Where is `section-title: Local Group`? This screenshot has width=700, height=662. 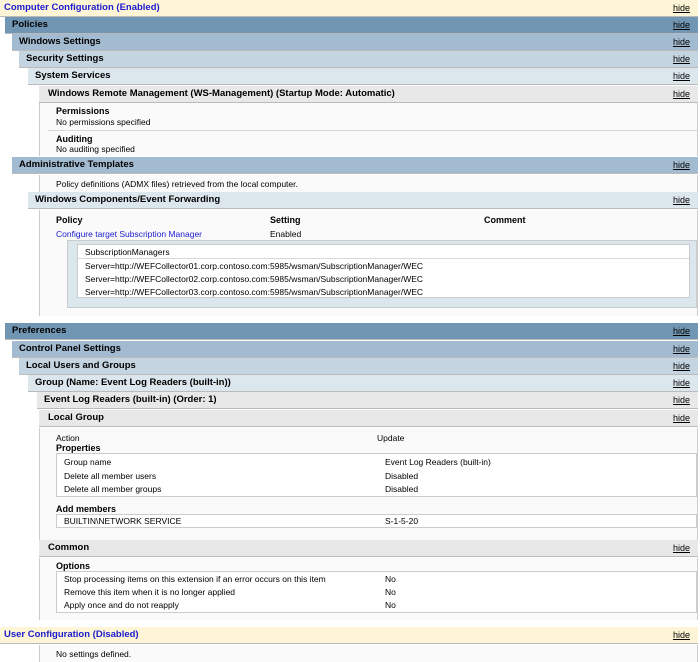
section-title: Local Group is located at coordinates (76, 417).